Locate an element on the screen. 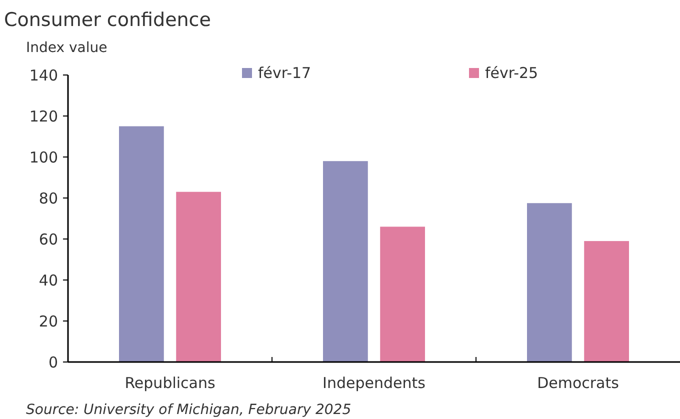  x-tick-label: Democrats is located at coordinates (578, 383).